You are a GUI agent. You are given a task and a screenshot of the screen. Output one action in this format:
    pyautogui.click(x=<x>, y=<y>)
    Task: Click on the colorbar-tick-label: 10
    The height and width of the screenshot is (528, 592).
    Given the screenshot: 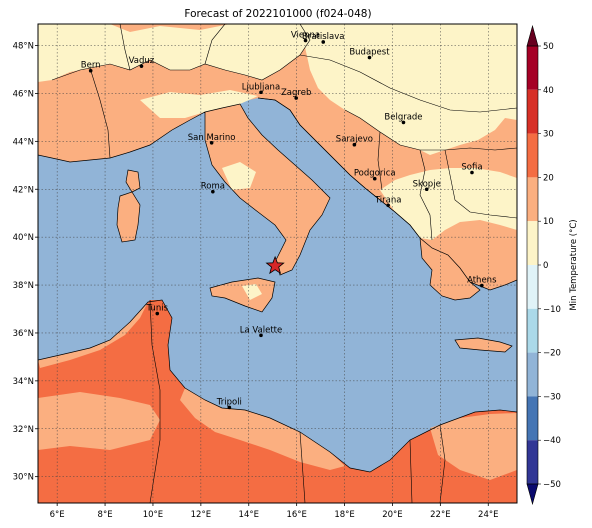 What is the action you would take?
    pyautogui.click(x=548, y=222)
    